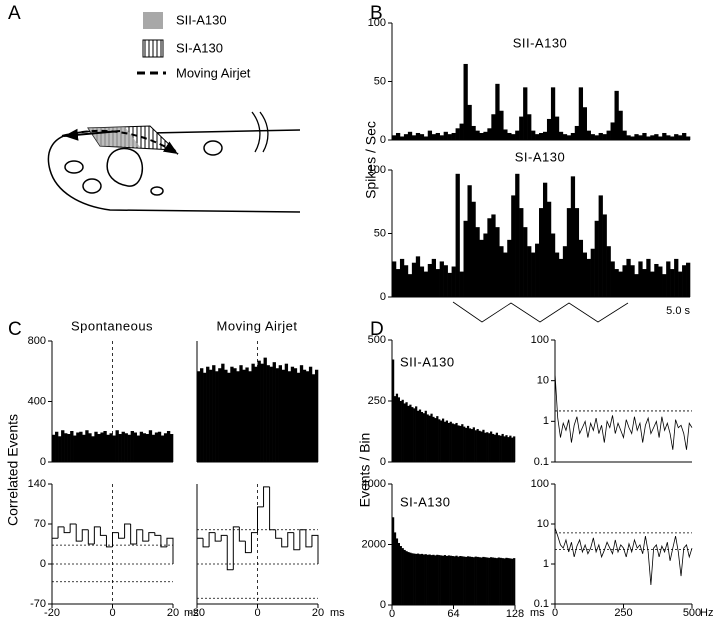  What do you see at coordinates (377, 340) in the screenshot?
I see `y-tick-label: 500` at bounding box center [377, 340].